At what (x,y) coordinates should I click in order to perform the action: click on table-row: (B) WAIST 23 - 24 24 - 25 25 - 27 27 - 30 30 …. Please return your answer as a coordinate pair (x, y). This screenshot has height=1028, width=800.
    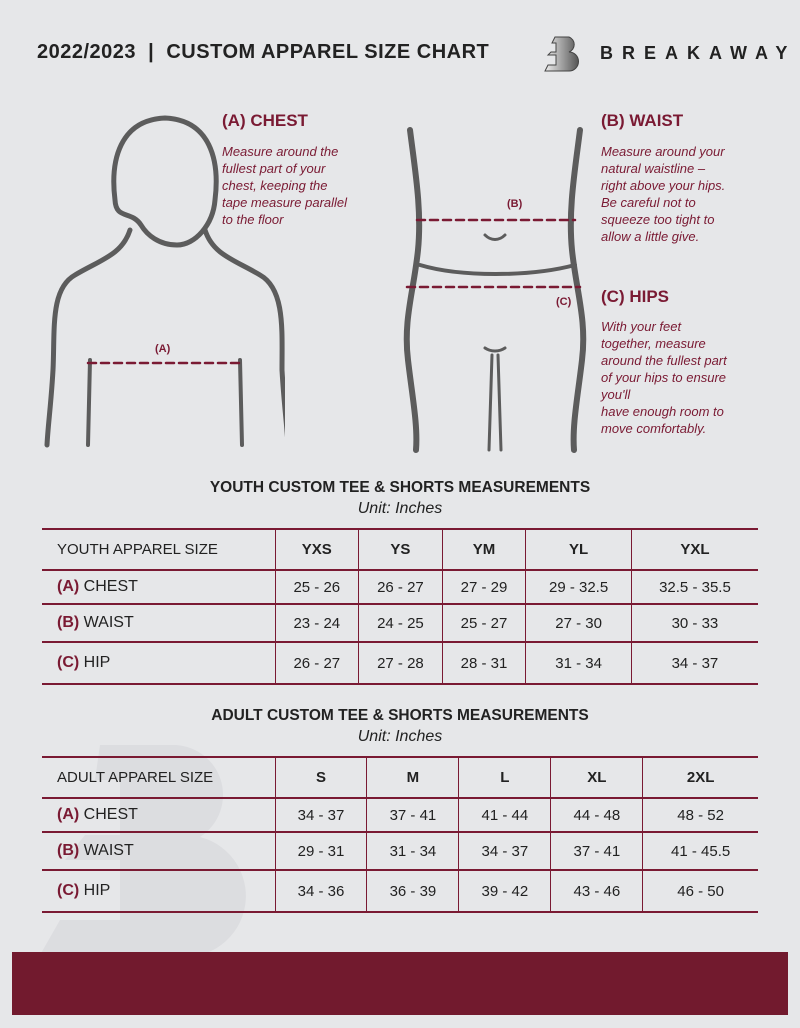
    Looking at the image, I should click on (400, 623).